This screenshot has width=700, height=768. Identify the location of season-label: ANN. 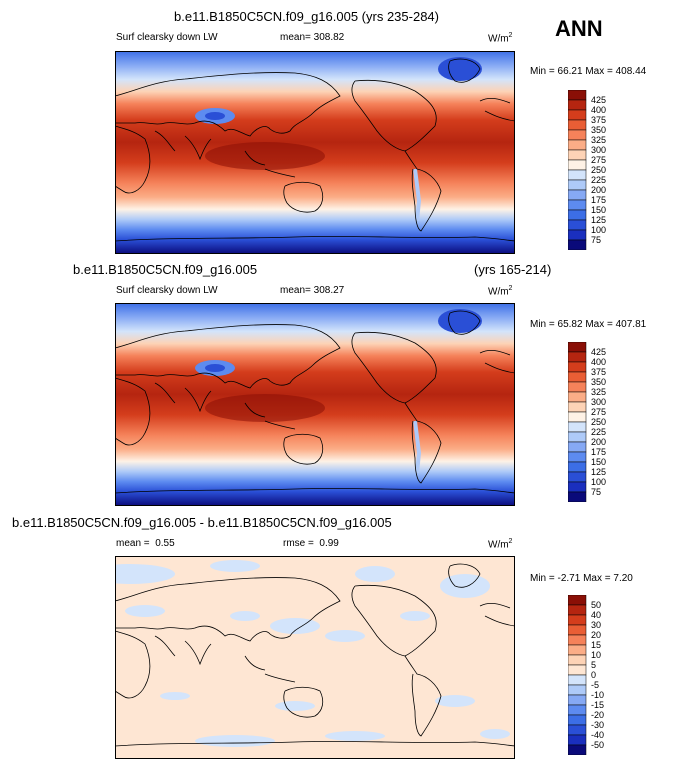
(579, 28).